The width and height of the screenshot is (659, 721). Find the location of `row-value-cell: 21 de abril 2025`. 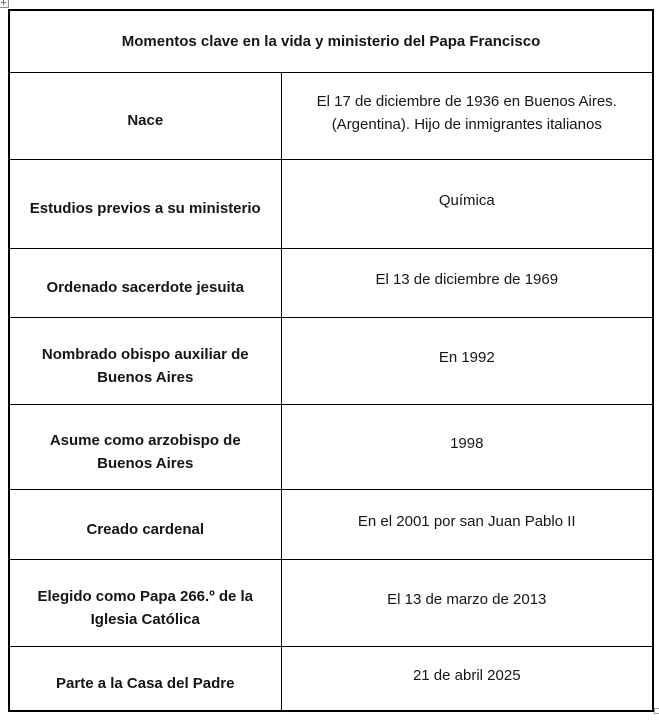

row-value-cell: 21 de abril 2025 is located at coordinates (467, 678).